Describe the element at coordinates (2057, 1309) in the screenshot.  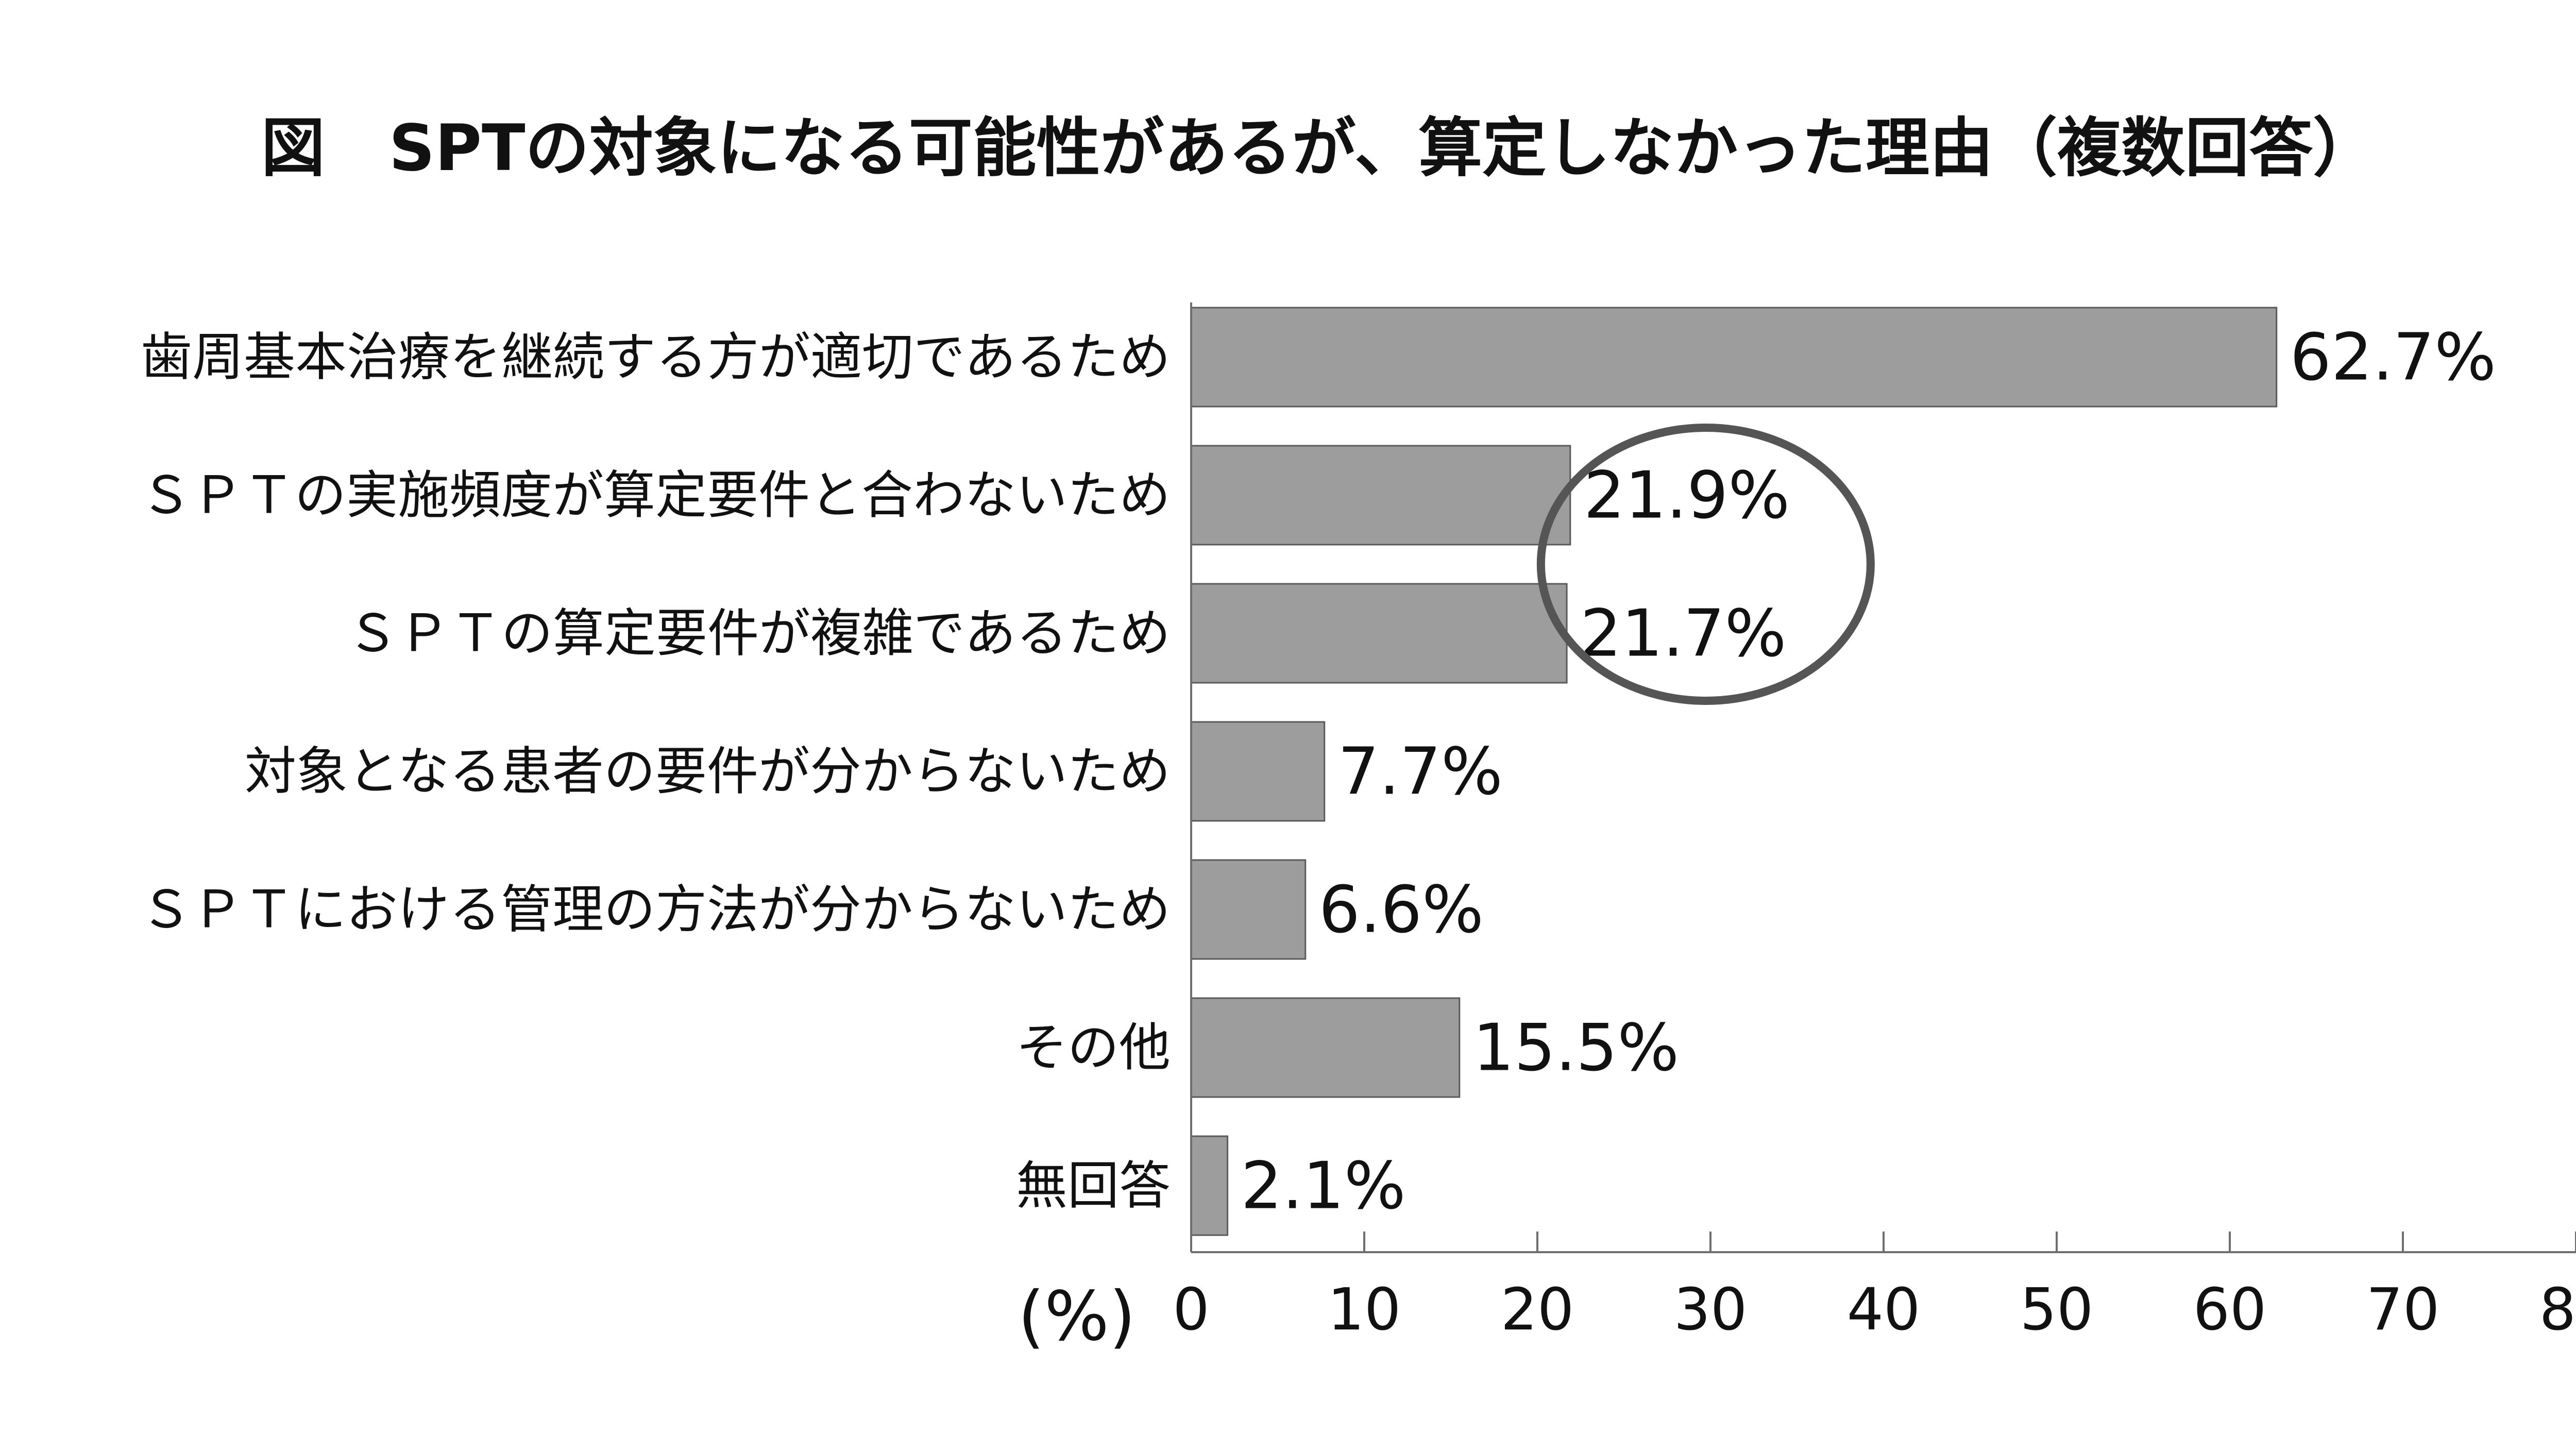
I see `x-tick-label-5: 50` at that location.